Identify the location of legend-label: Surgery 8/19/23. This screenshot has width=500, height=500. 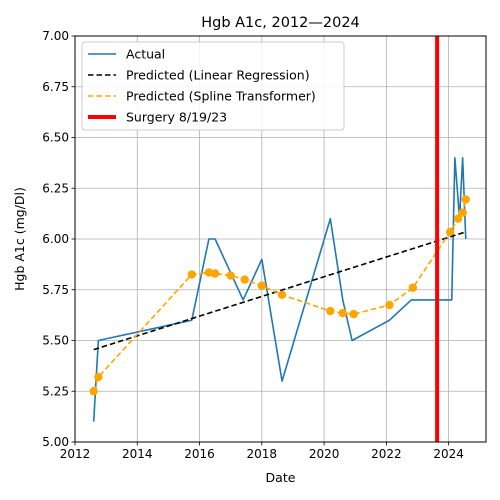
(176, 117).